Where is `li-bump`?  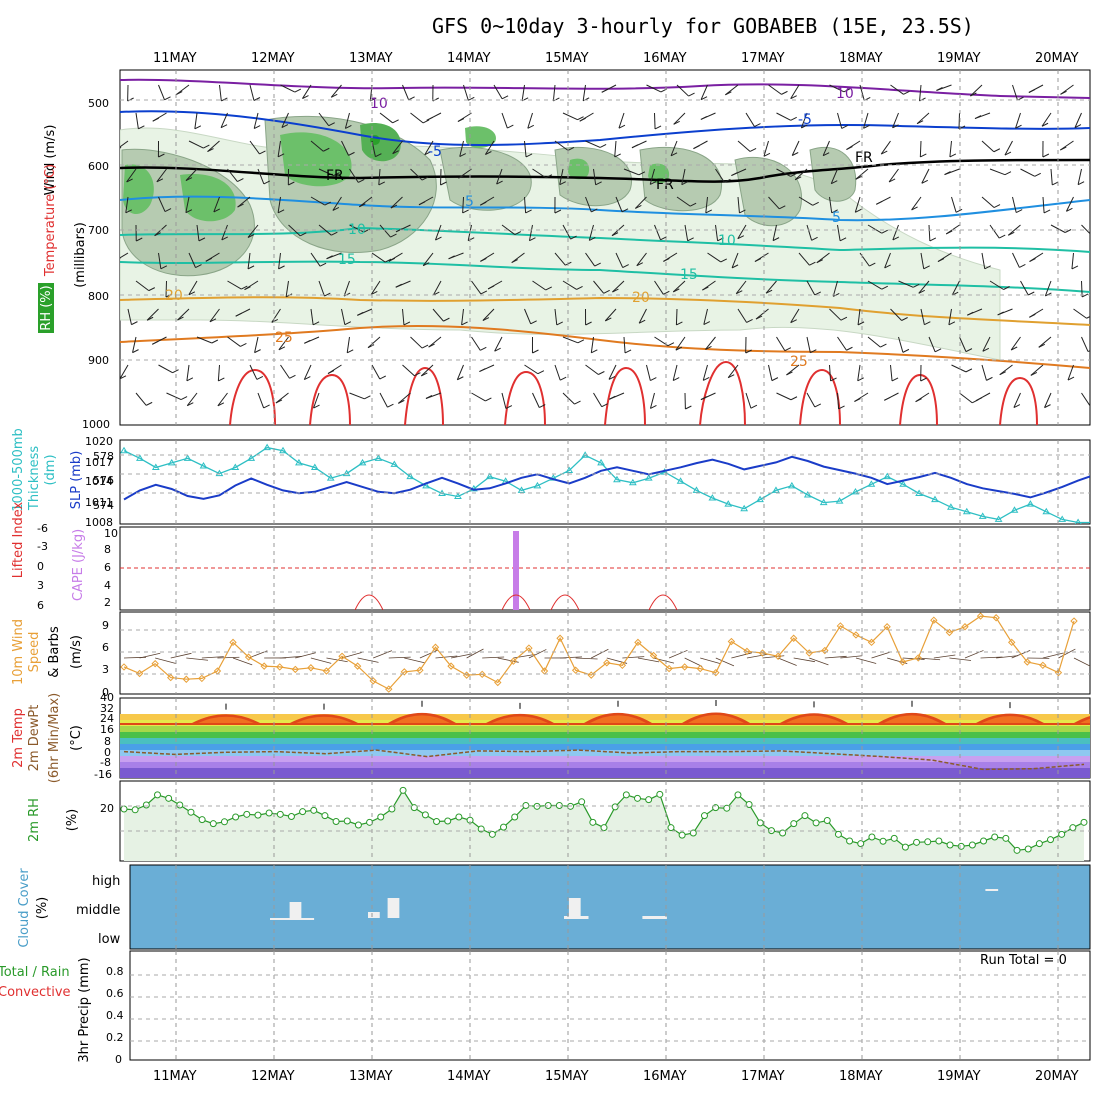 li-bump is located at coordinates (663, 602).